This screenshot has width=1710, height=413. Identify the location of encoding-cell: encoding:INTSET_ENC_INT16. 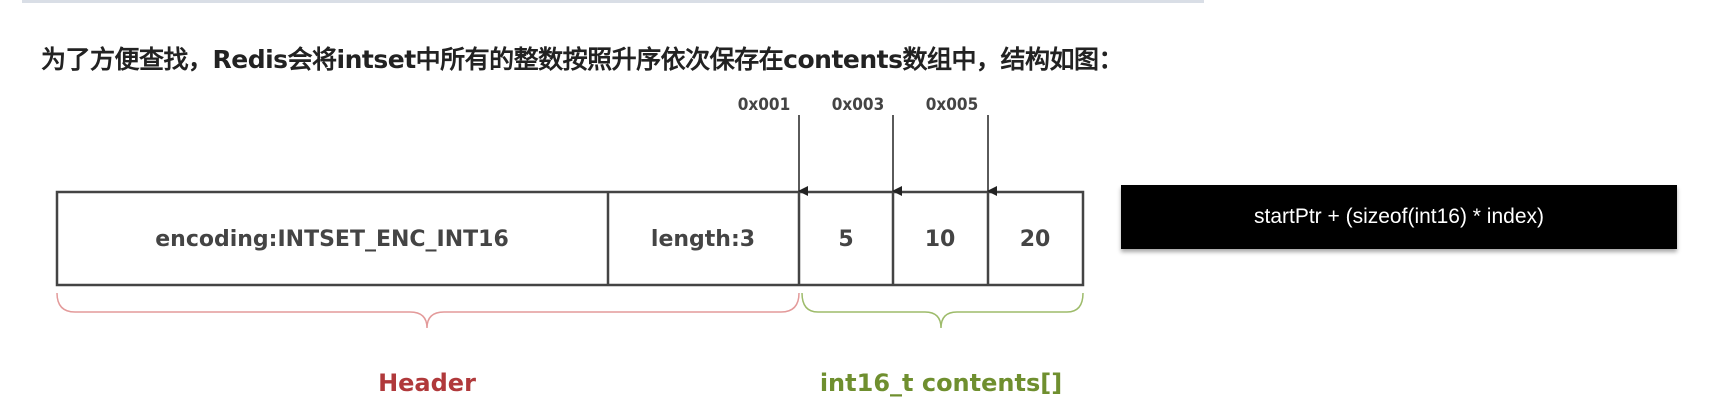
(332, 239).